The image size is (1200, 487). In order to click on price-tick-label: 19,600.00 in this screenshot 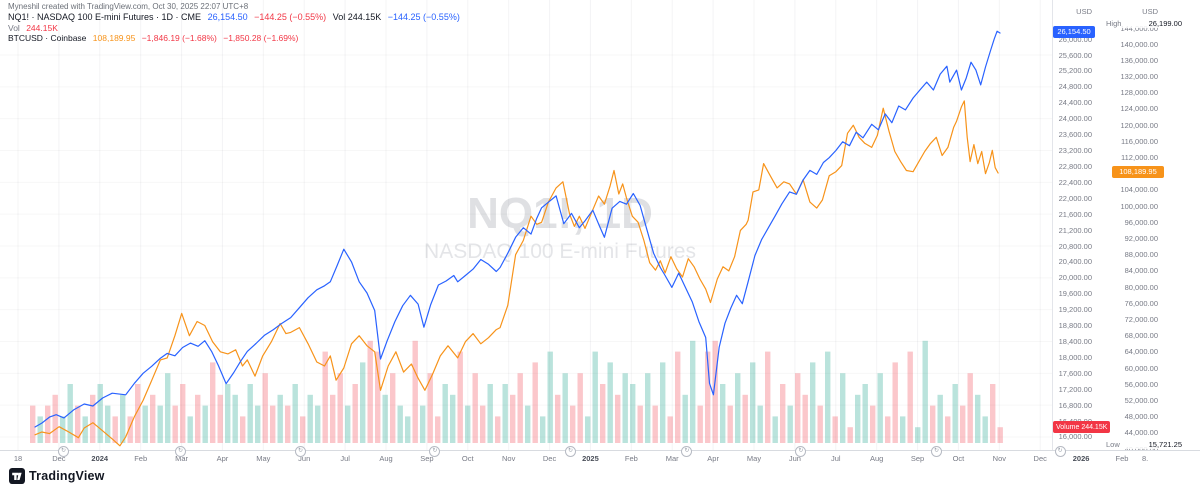, I will do `click(1075, 294)`.